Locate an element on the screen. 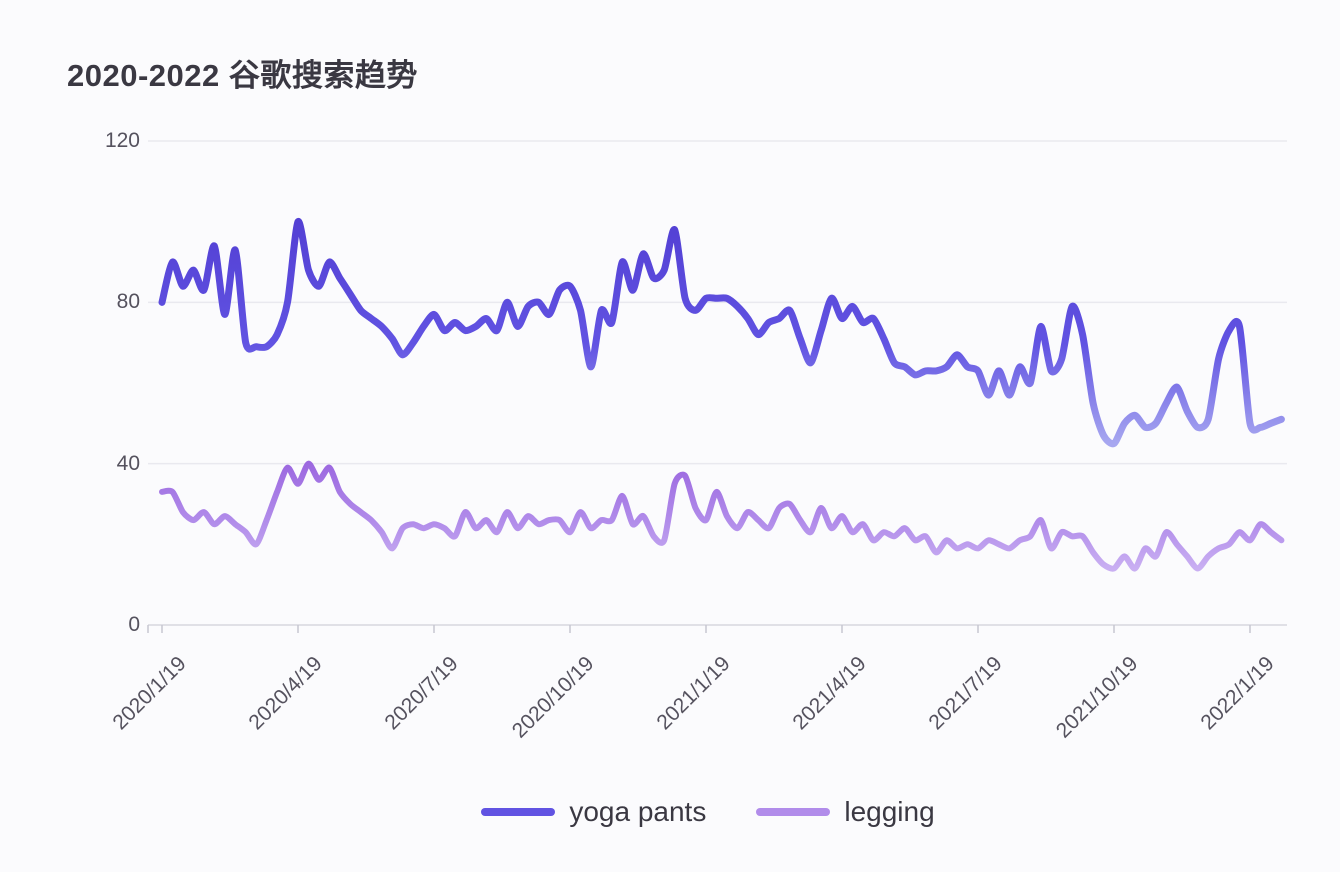  chart-title: 2020-2022 谷歌搜索趋势 is located at coordinates (242, 75).